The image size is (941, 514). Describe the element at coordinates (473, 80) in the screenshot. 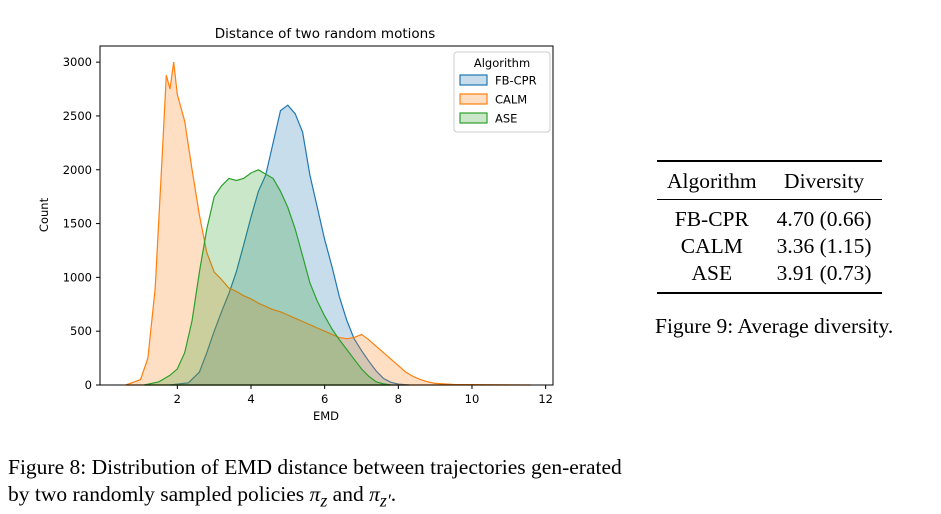

I see `legend-swatch-fb-cpr` at that location.